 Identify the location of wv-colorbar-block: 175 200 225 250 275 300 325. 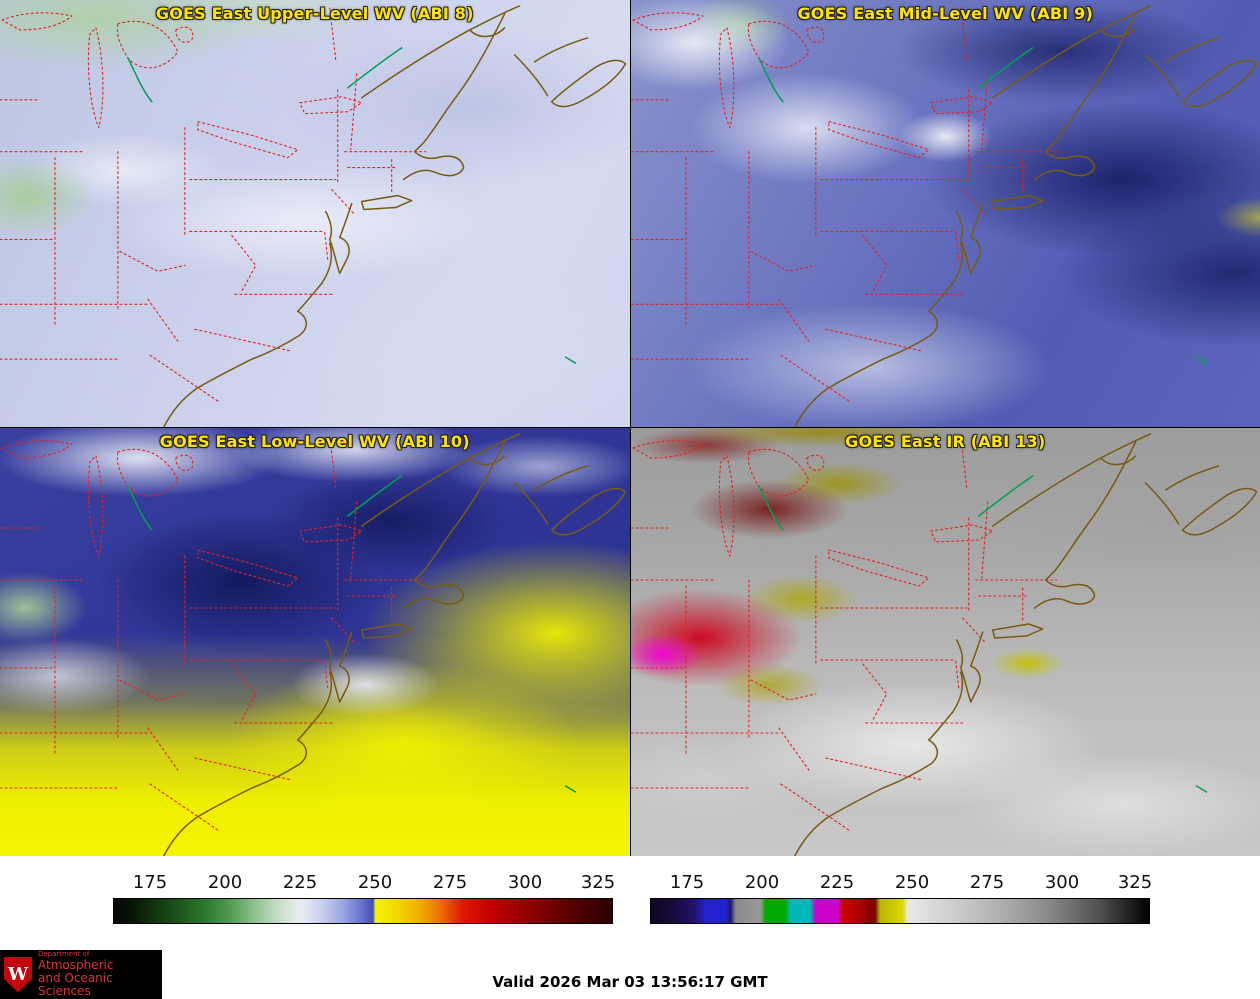
(315, 899).